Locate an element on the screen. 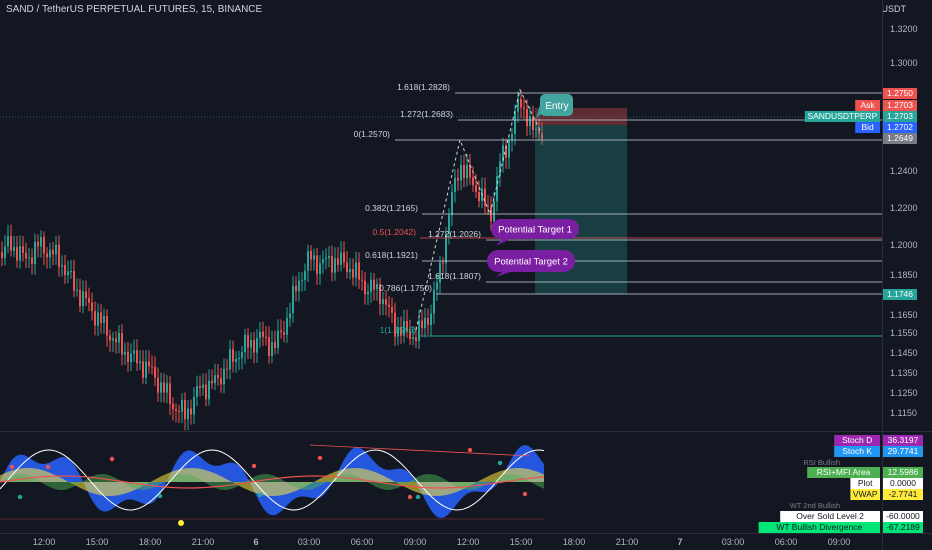  potential-target-2-callout-tail is located at coordinates (503, 274).